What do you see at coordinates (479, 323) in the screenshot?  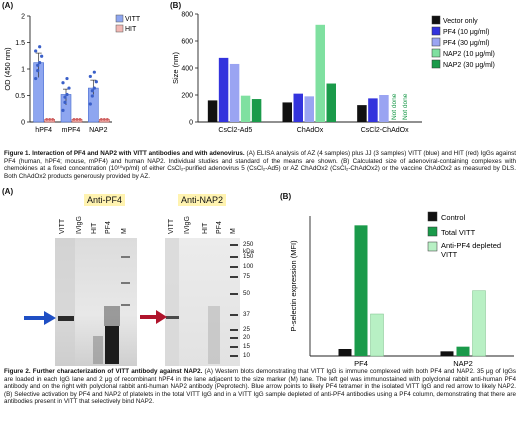 I see `bar-anti-pf4-depleted-vitt-nap2` at bounding box center [479, 323].